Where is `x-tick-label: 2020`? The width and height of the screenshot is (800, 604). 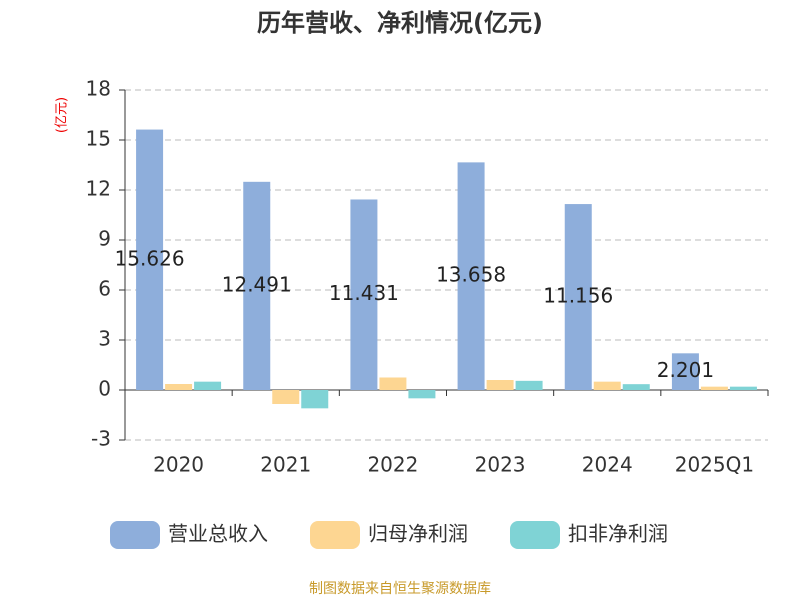
x-tick-label: 2020 is located at coordinates (178, 465).